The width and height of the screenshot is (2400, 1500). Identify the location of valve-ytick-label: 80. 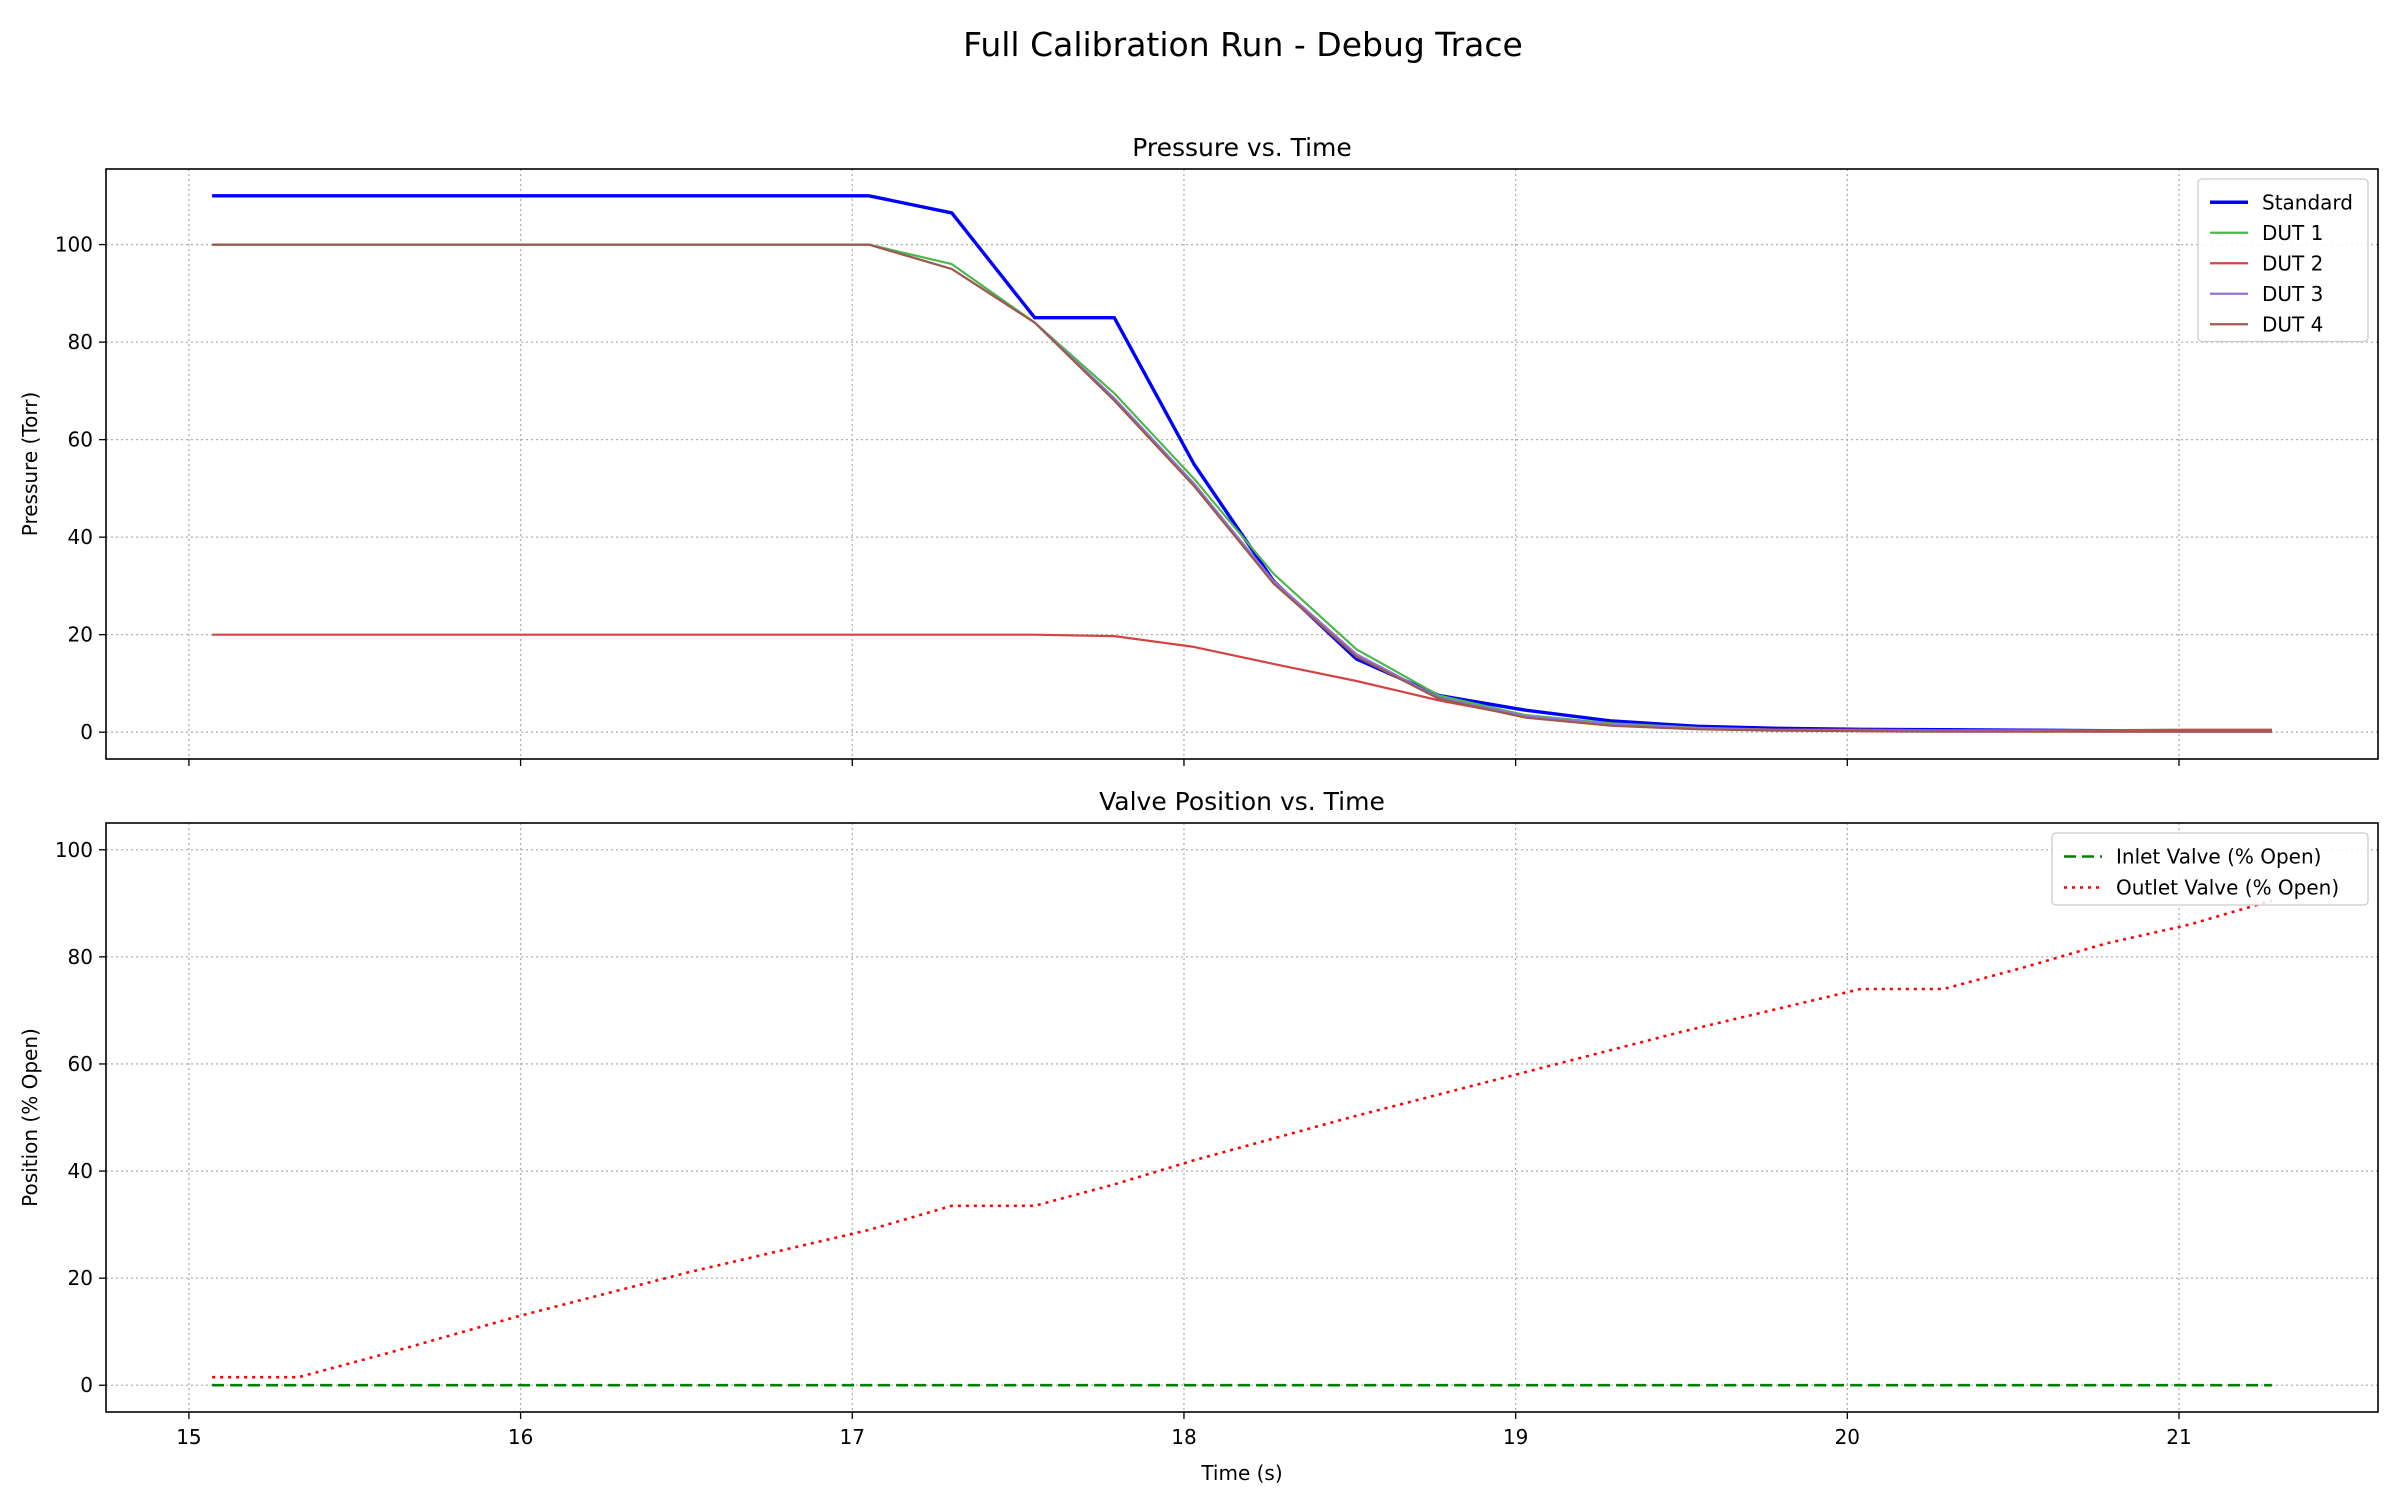
(80, 957).